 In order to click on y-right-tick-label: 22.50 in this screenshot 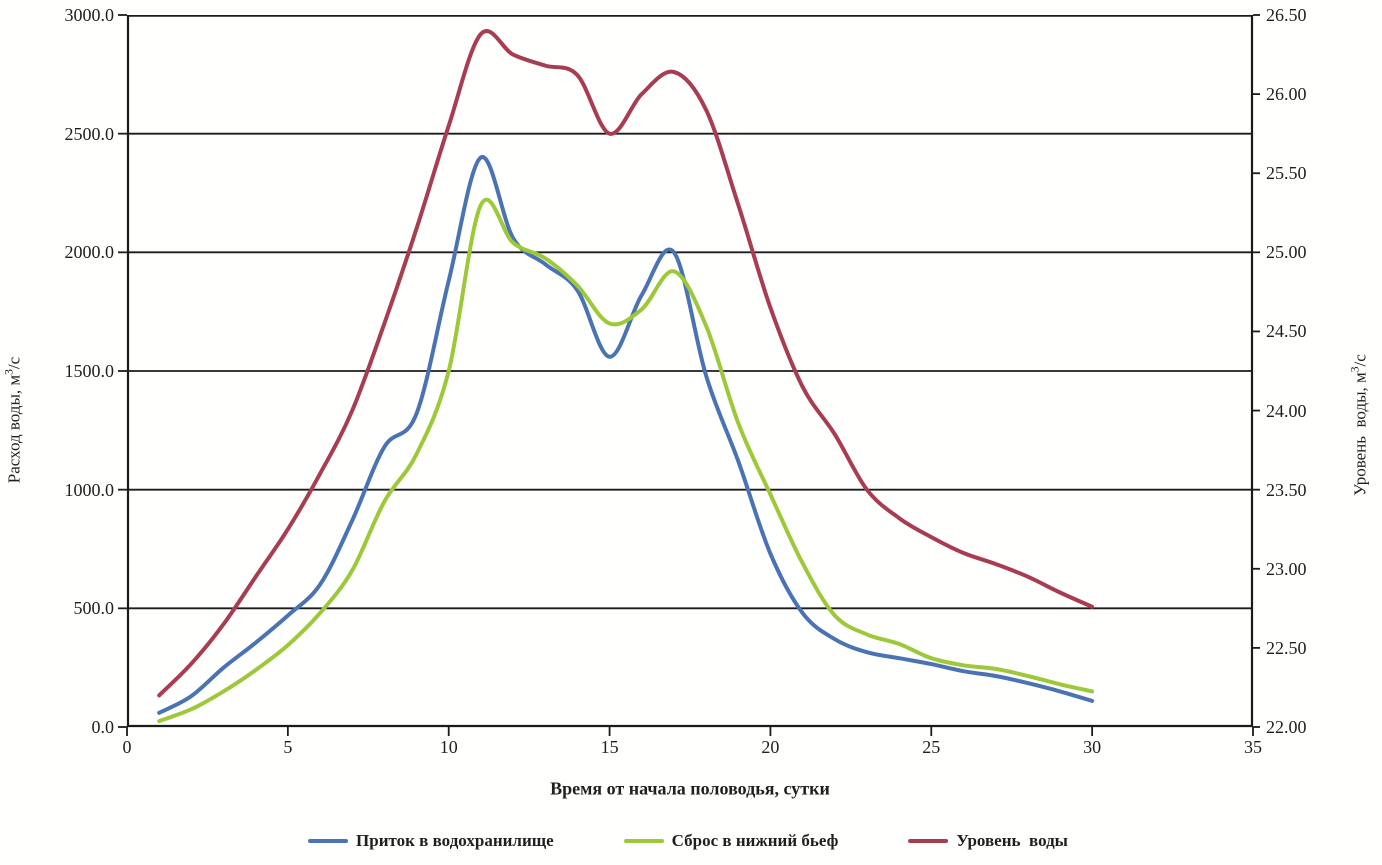, I will do `click(1286, 647)`.